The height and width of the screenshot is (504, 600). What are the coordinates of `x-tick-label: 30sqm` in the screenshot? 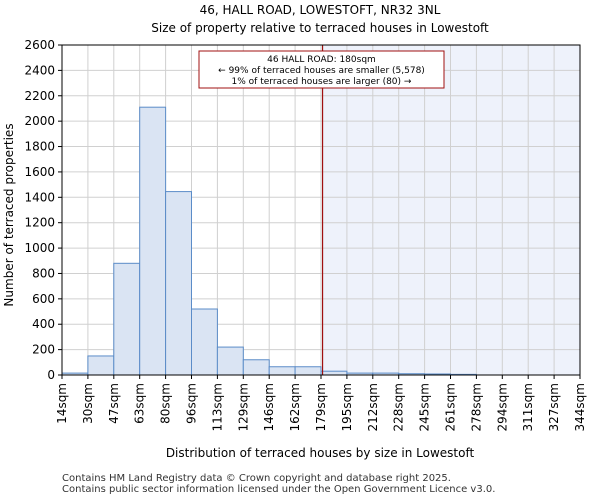 It's located at (88, 403).